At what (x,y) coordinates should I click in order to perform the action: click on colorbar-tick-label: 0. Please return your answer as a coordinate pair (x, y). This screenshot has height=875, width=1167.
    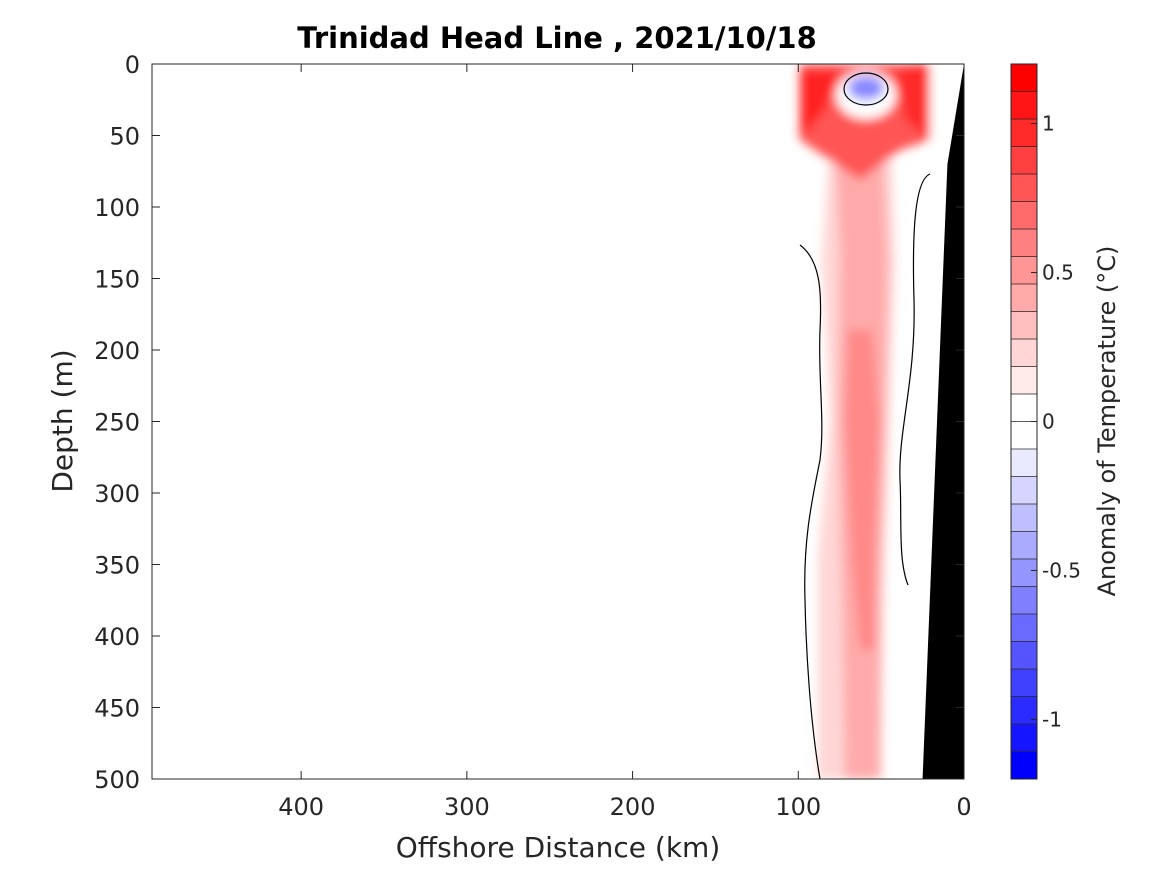
    Looking at the image, I should click on (1048, 422).